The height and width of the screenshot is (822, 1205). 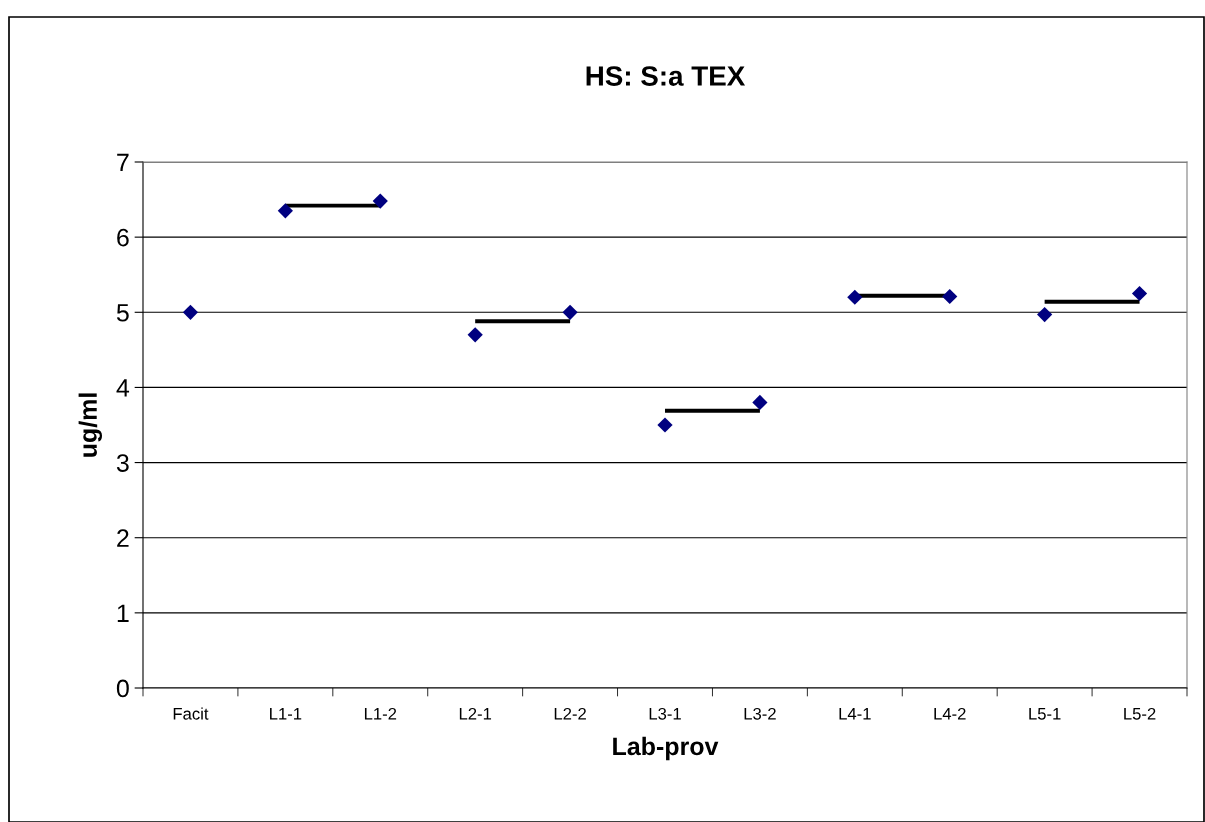 I want to click on y-tick-label: 2, so click(x=123, y=538).